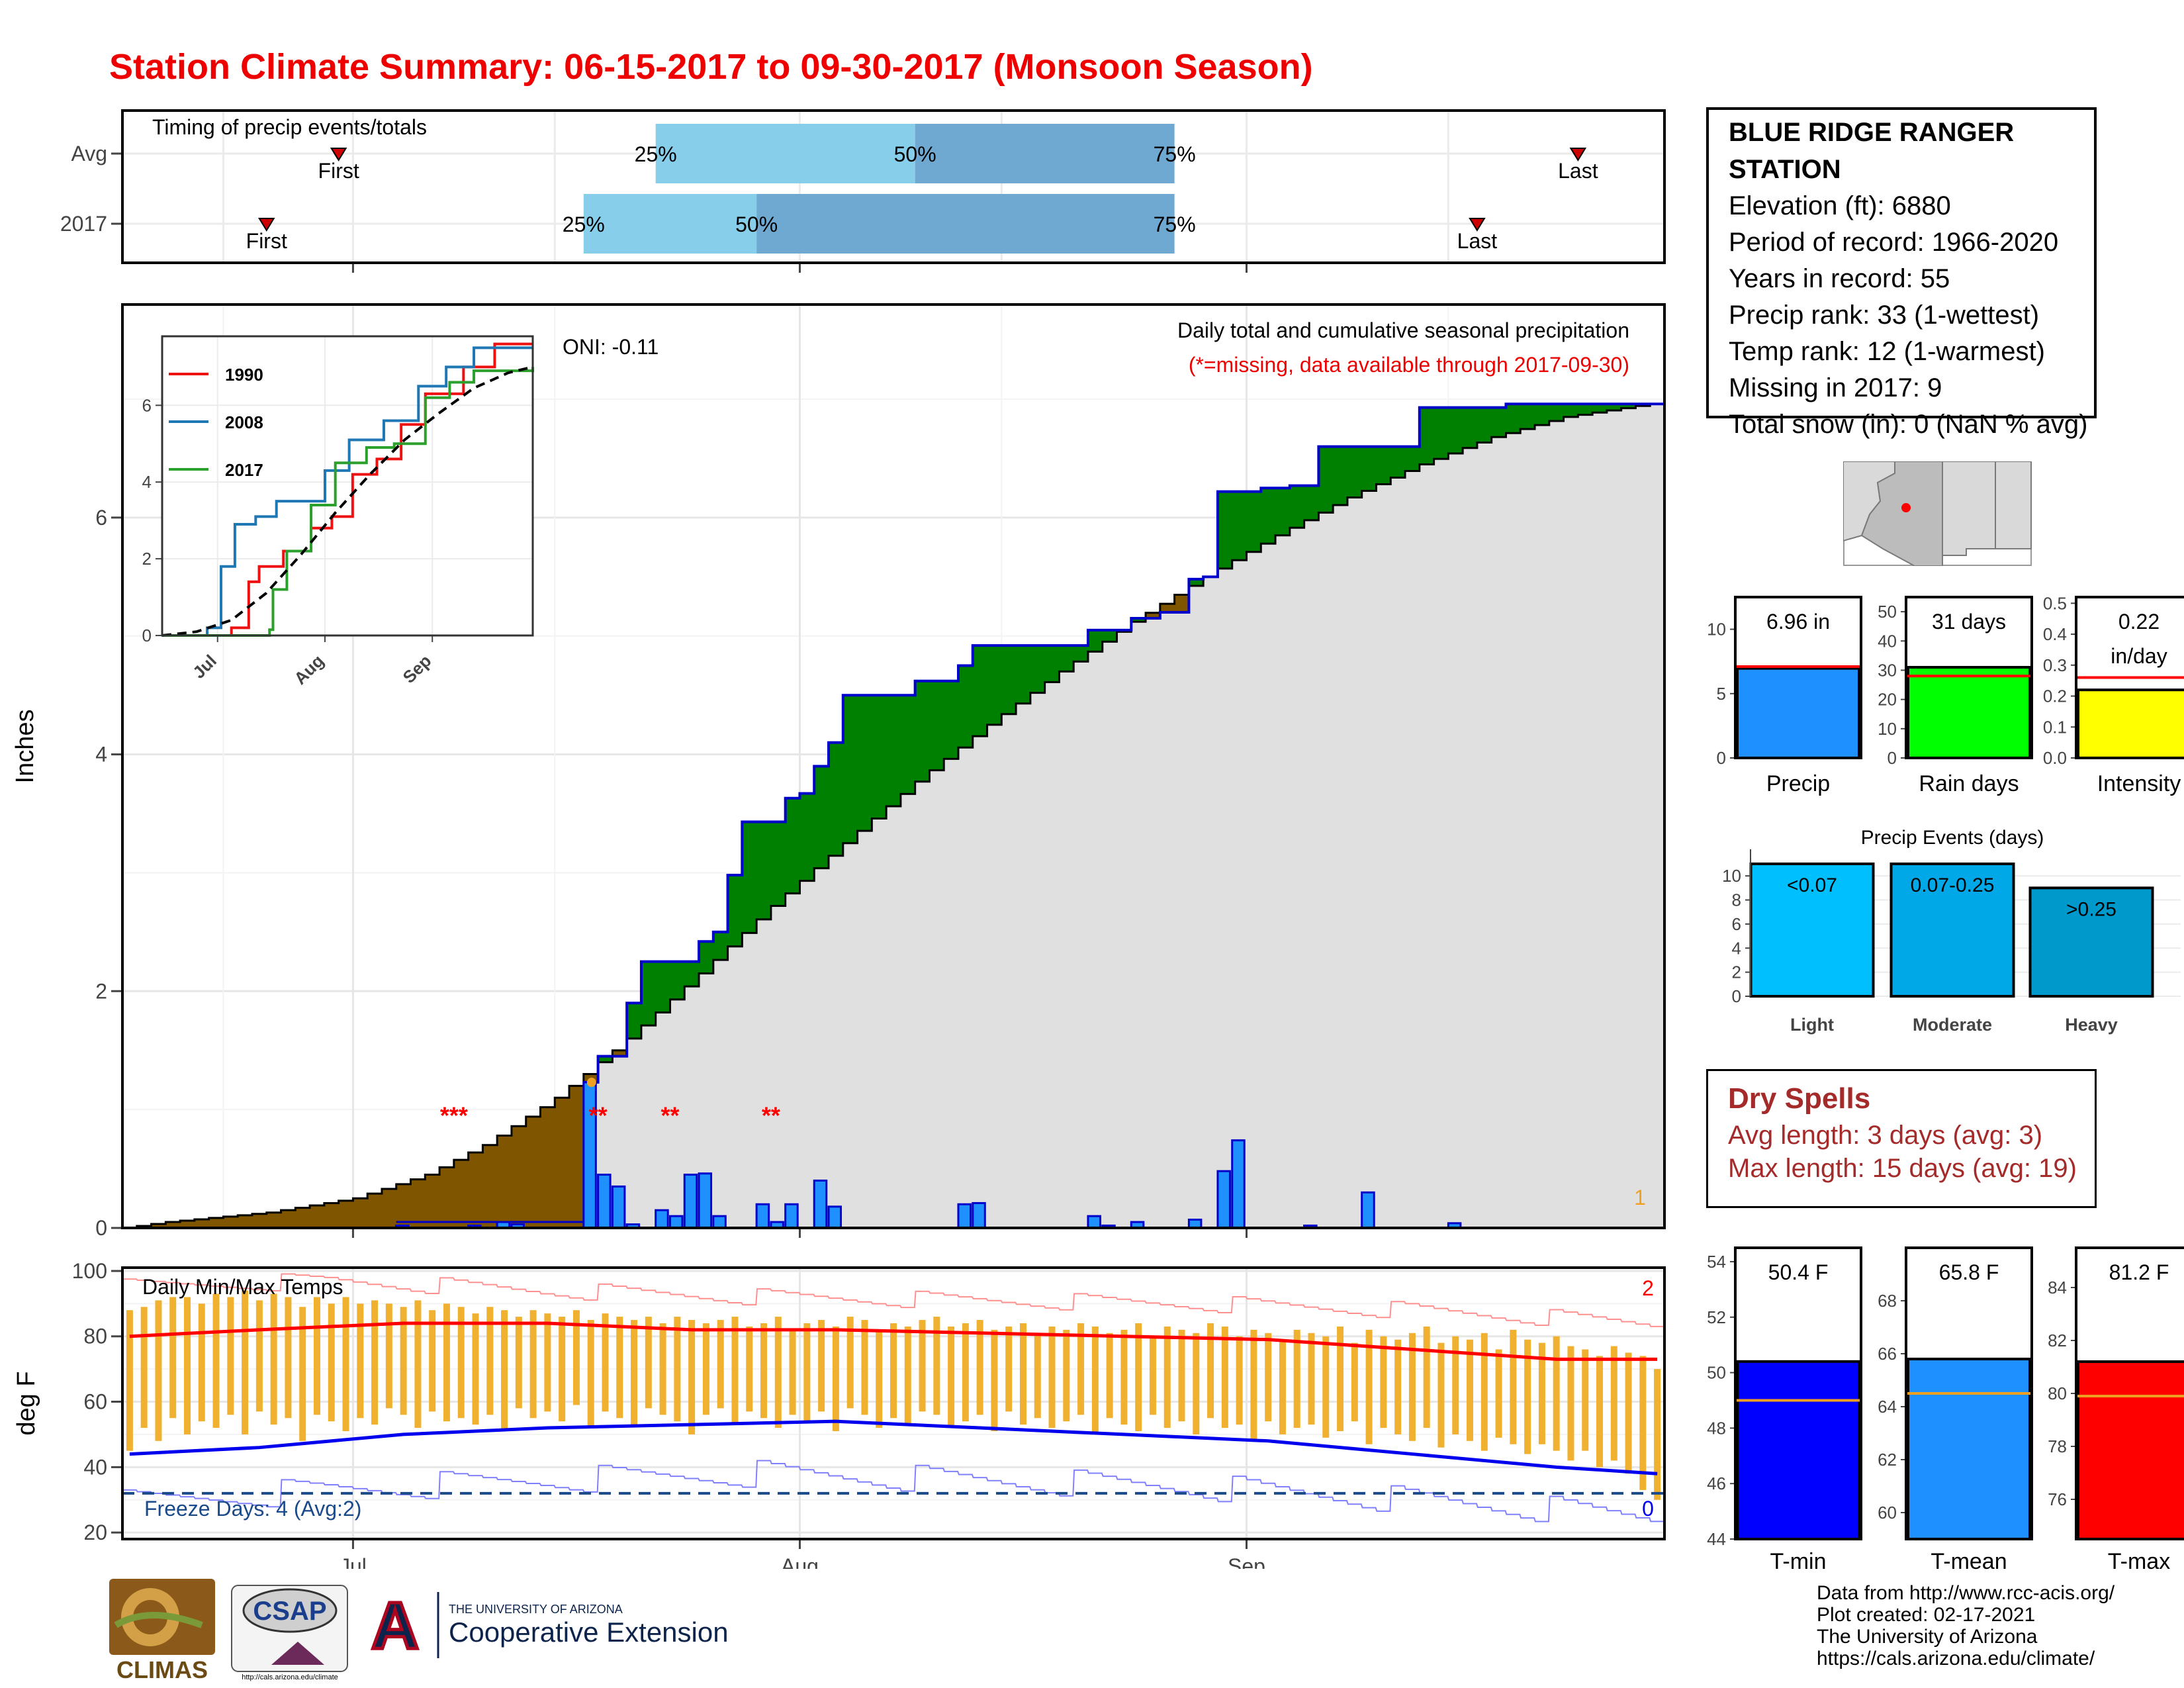 The height and width of the screenshot is (1688, 2184). What do you see at coordinates (338, 171) in the screenshot?
I see `timing-marker-label: First` at bounding box center [338, 171].